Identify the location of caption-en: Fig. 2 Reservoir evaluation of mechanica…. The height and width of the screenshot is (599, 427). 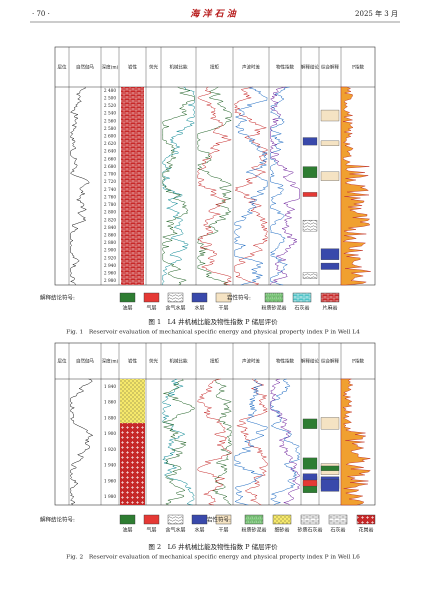
(213, 558).